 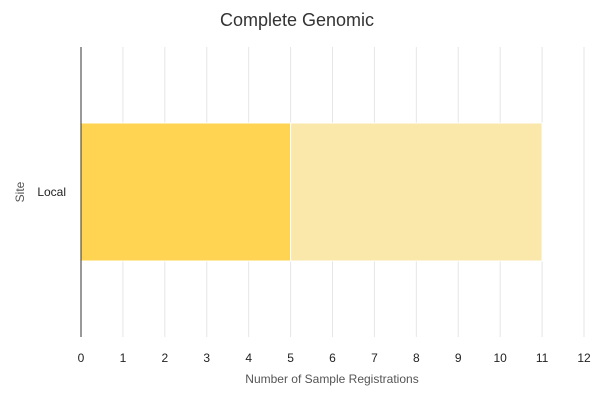 I want to click on y-axis-title: Site, so click(x=20, y=191).